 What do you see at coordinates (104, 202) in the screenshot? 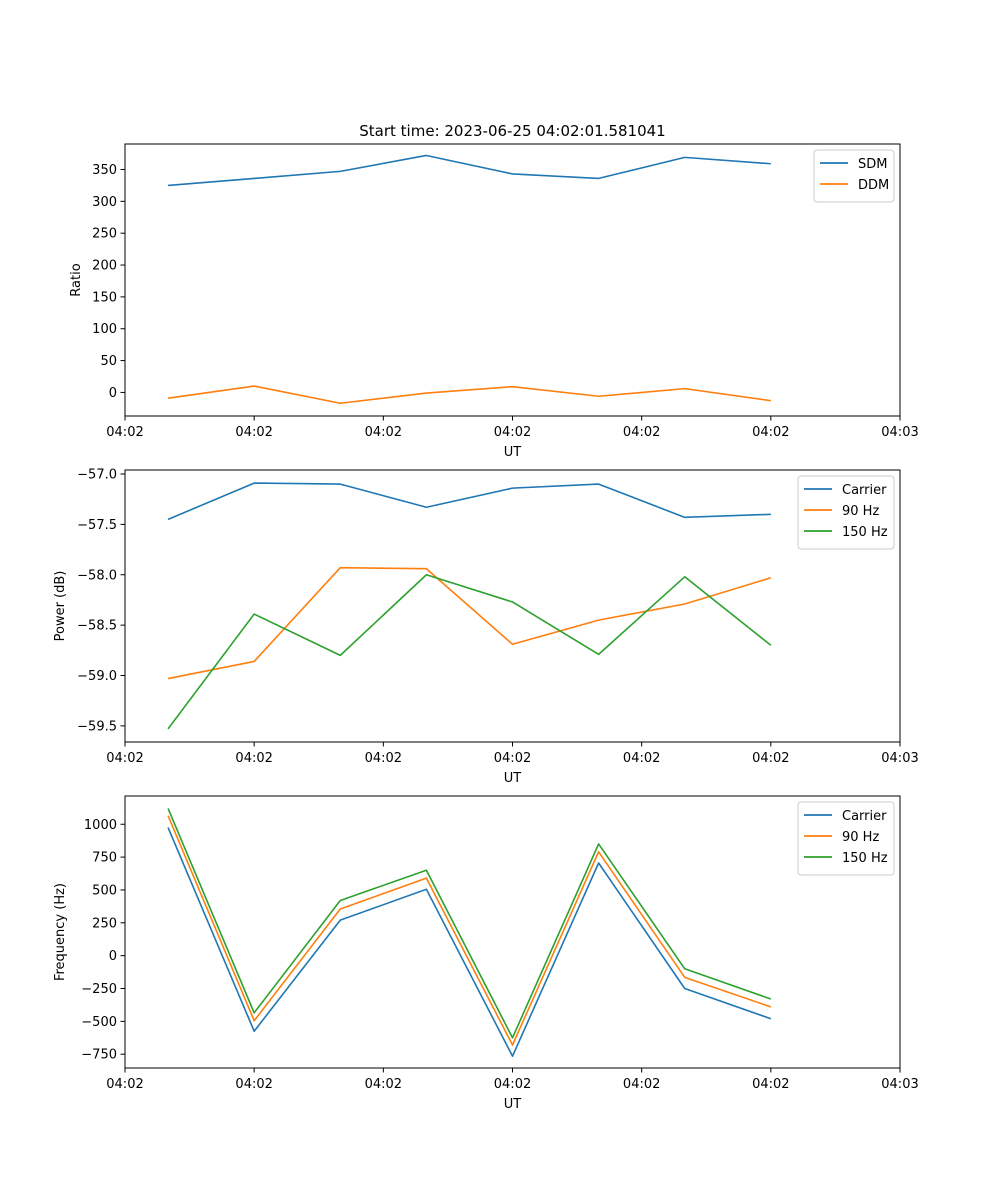
I see `y-tick-label: 300` at bounding box center [104, 202].